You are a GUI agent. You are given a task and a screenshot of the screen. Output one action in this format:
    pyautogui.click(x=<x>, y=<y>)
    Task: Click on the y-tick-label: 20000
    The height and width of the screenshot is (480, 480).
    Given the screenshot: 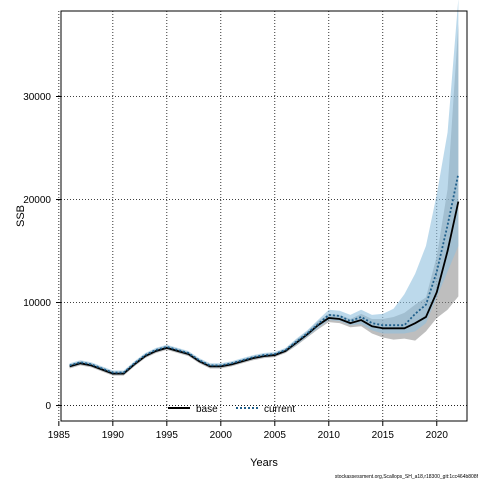 What is the action you would take?
    pyautogui.click(x=37, y=200)
    